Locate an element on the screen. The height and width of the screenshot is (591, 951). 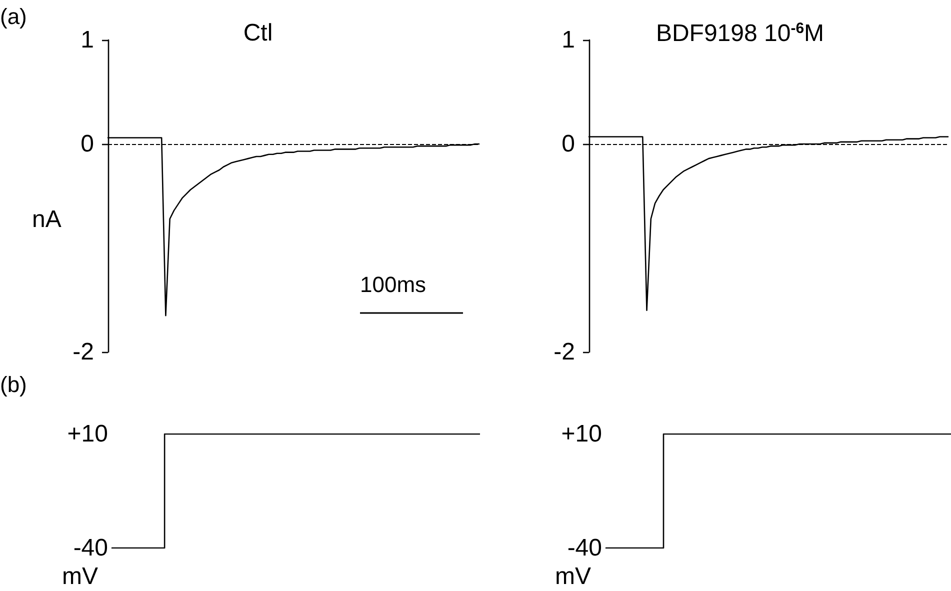
y-axis-title: nA is located at coordinates (47, 220).